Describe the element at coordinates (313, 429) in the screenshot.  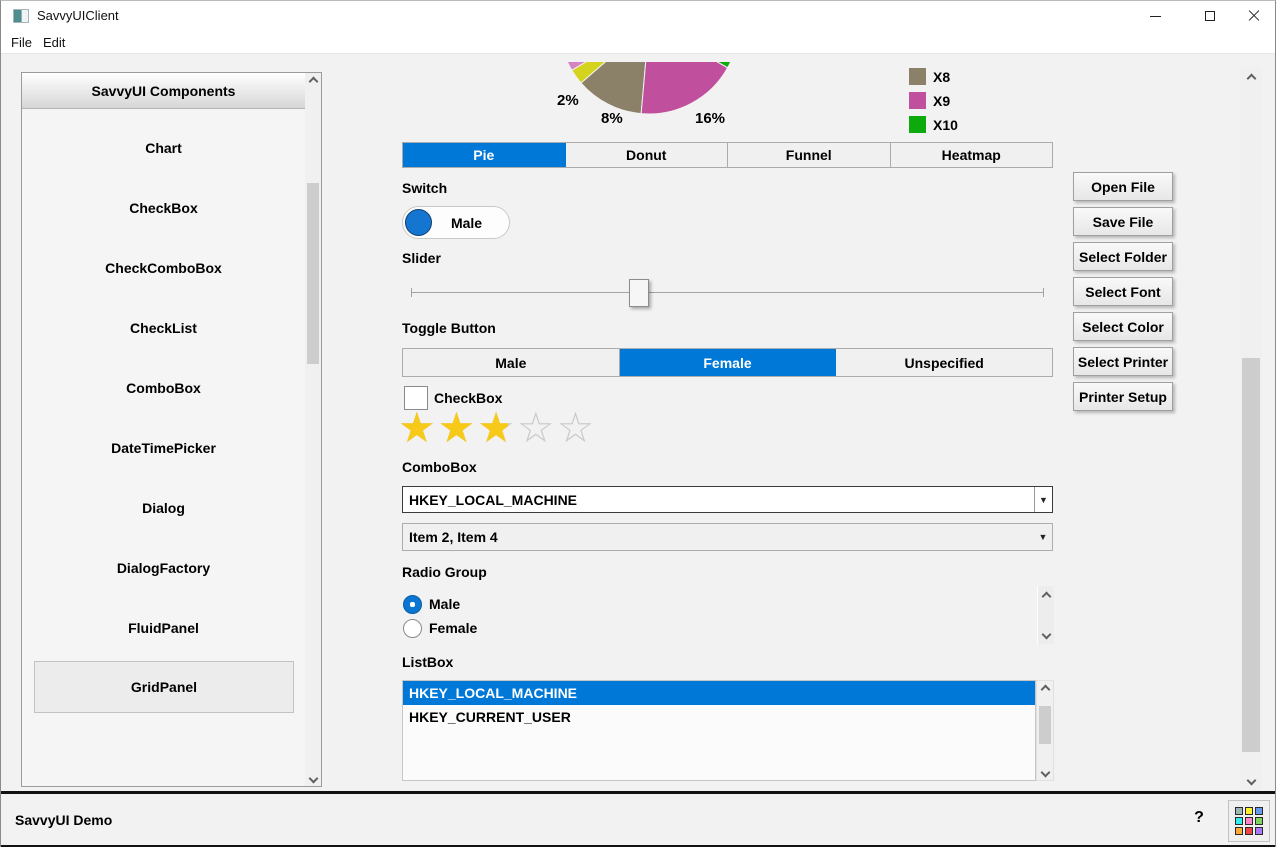
I see `sidebar-scrollbar` at that location.